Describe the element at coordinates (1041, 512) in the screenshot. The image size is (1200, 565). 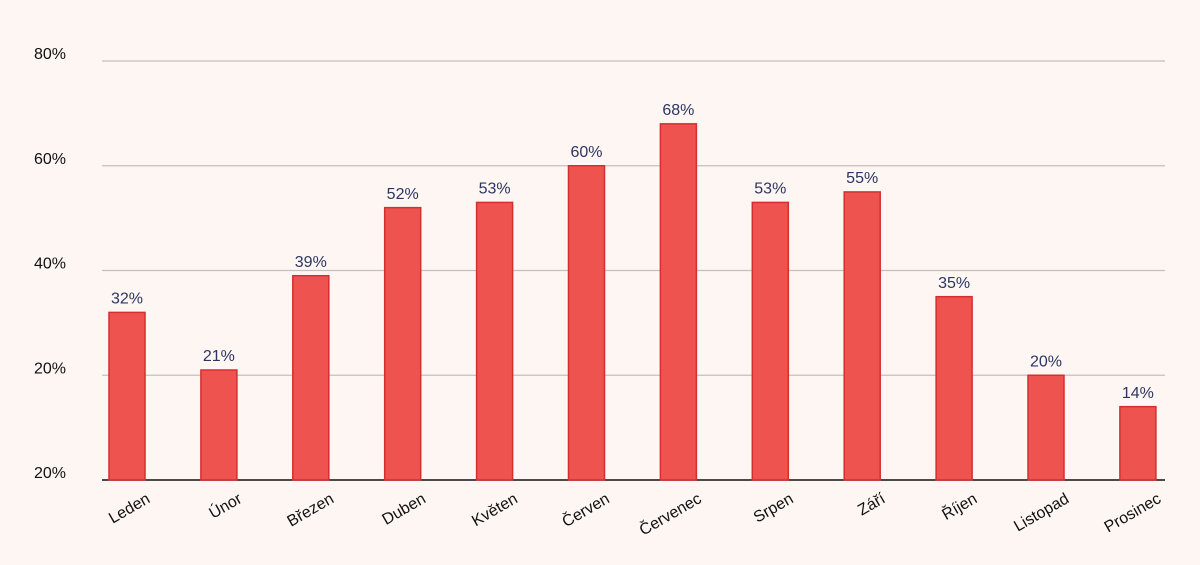
I see `x-tick-label: Listopad` at that location.